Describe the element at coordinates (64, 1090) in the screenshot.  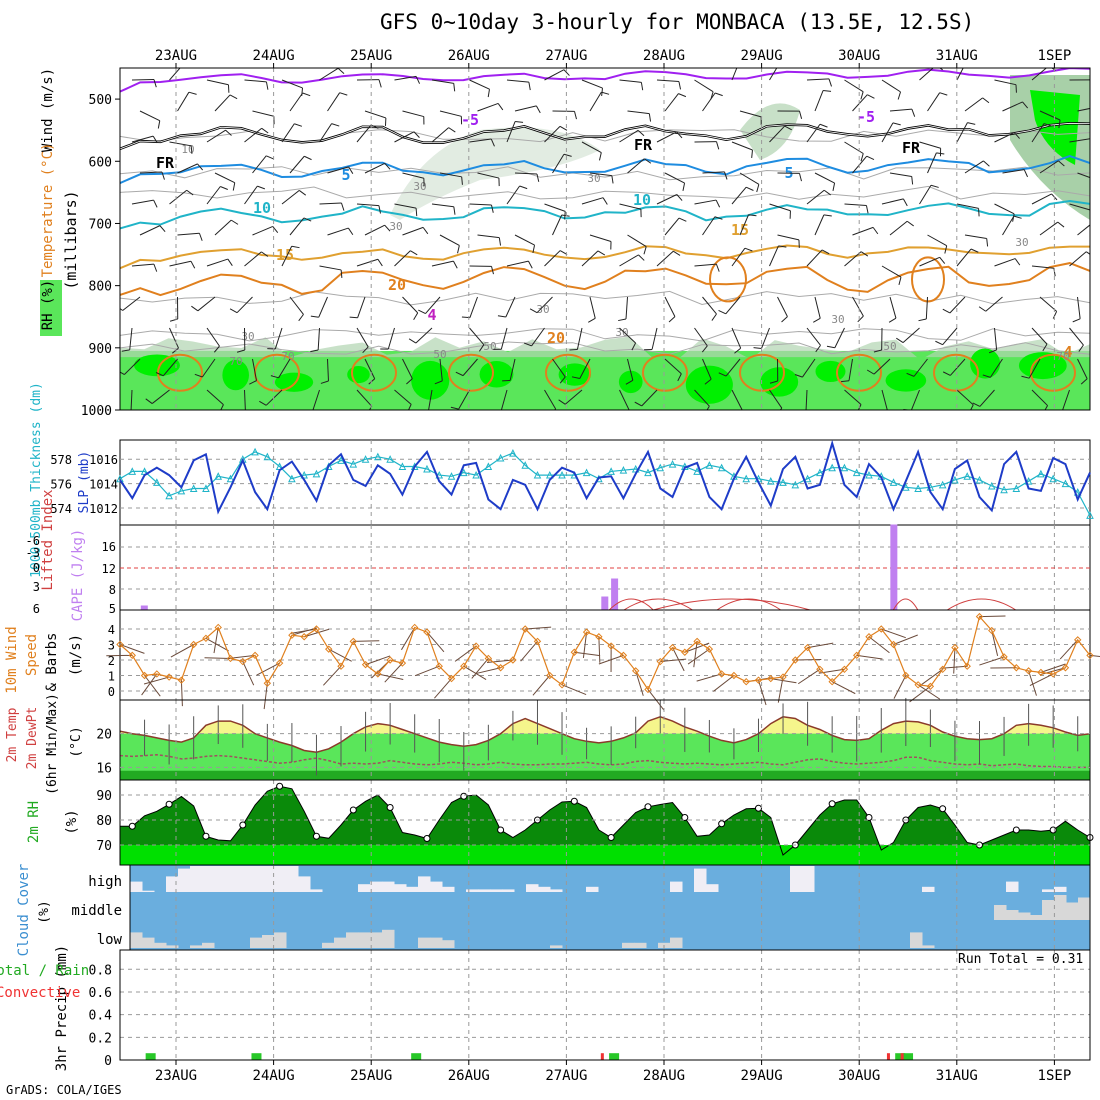
I see `grads-credit: GrADS: COLA/IGES` at that location.